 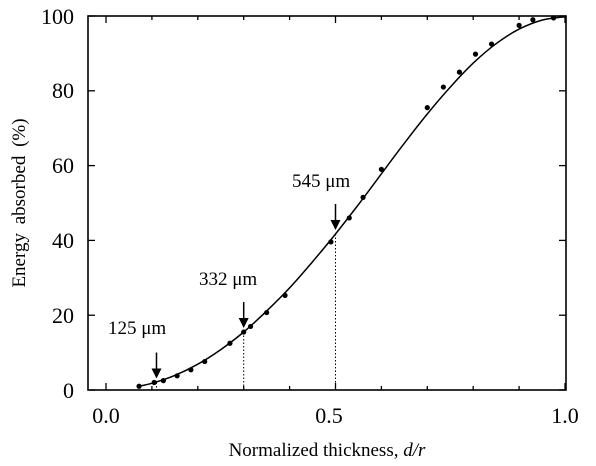 I want to click on annotation-arrows, so click(x=246, y=291).